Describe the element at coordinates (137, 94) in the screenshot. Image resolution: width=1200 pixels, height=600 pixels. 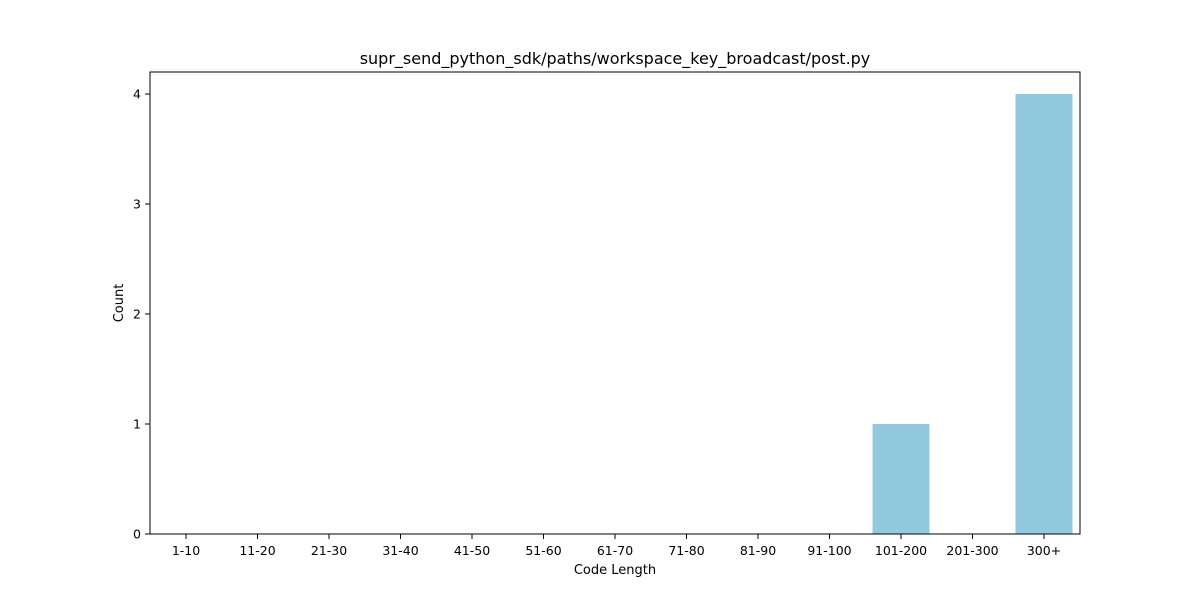
I see `y-tick-label: 4` at that location.